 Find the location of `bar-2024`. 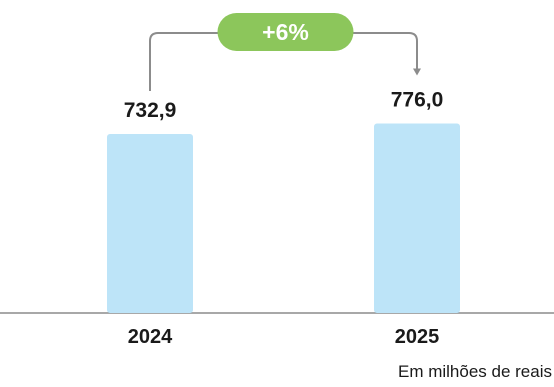

bar-2024 is located at coordinates (150, 223).